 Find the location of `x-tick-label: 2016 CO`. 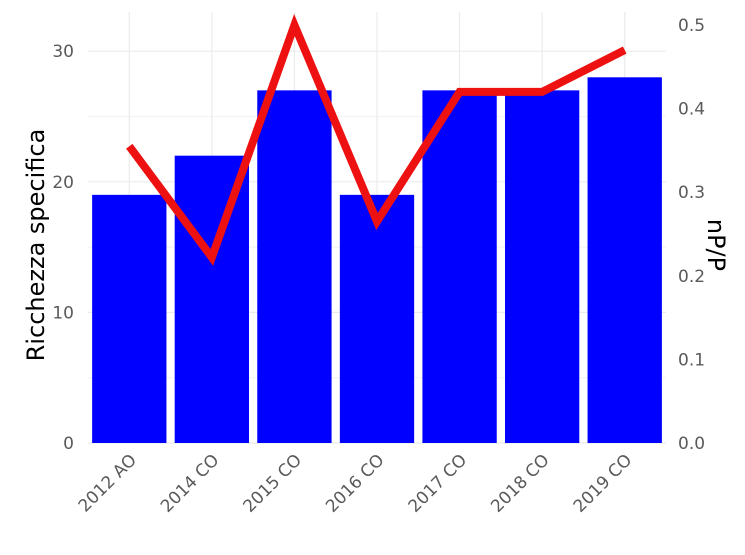

x-tick-label: 2016 CO is located at coordinates (355, 483).